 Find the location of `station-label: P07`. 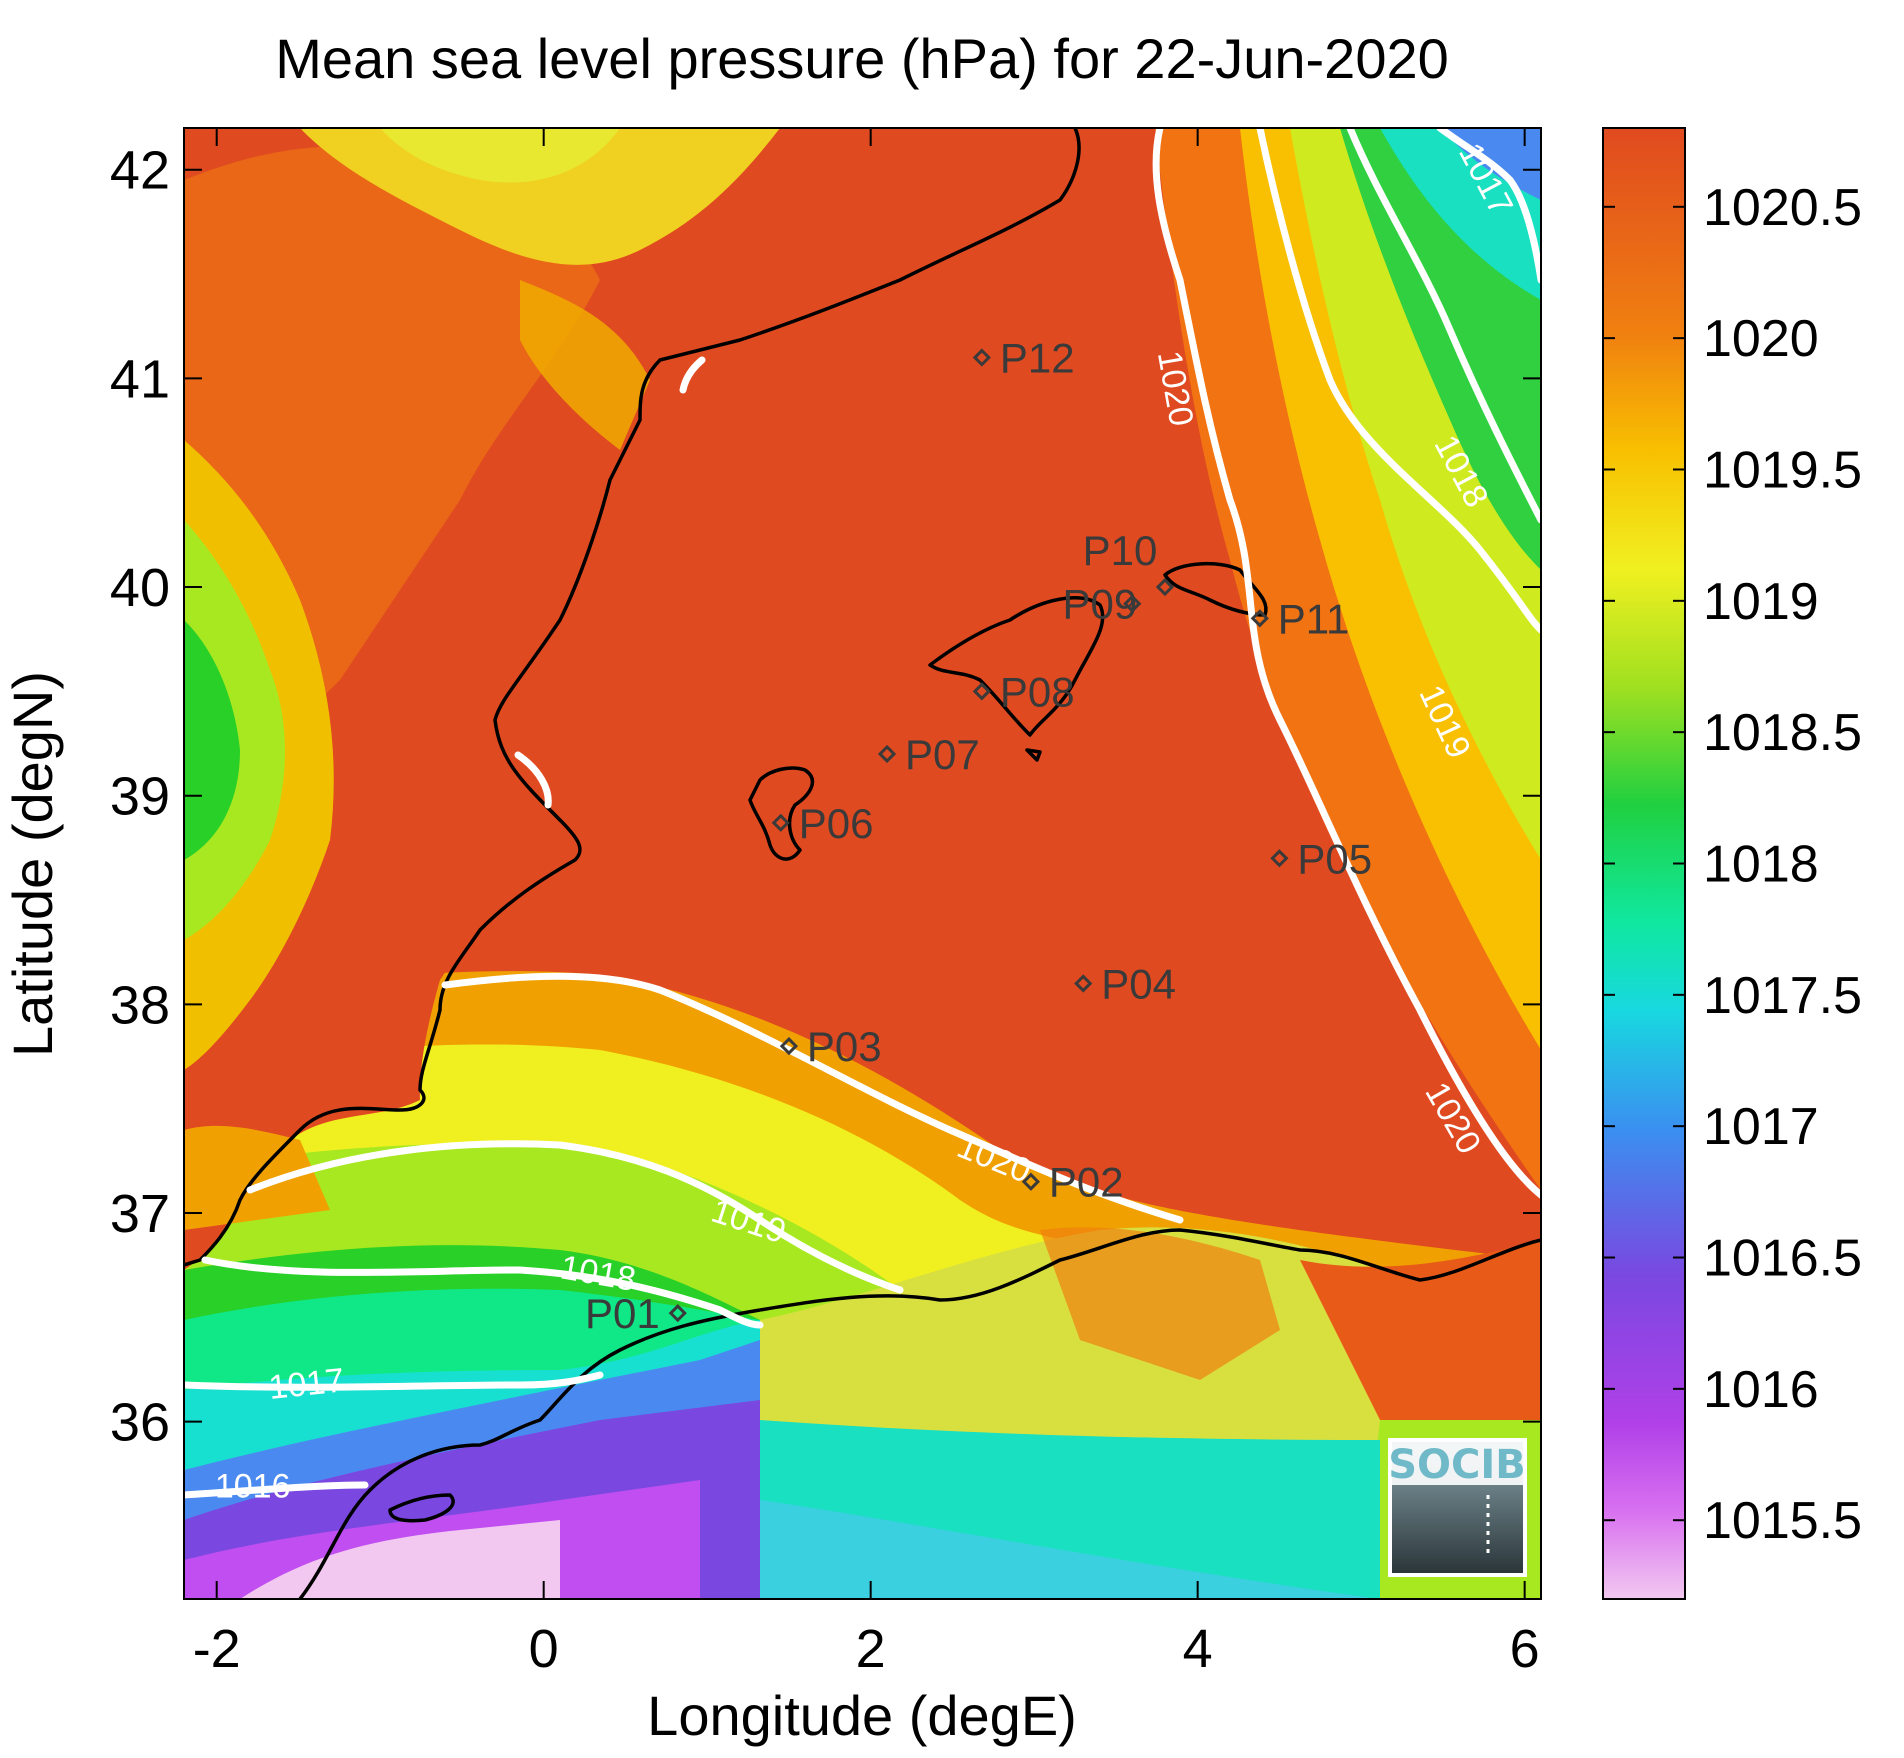

station-label: P07 is located at coordinates (942, 754).